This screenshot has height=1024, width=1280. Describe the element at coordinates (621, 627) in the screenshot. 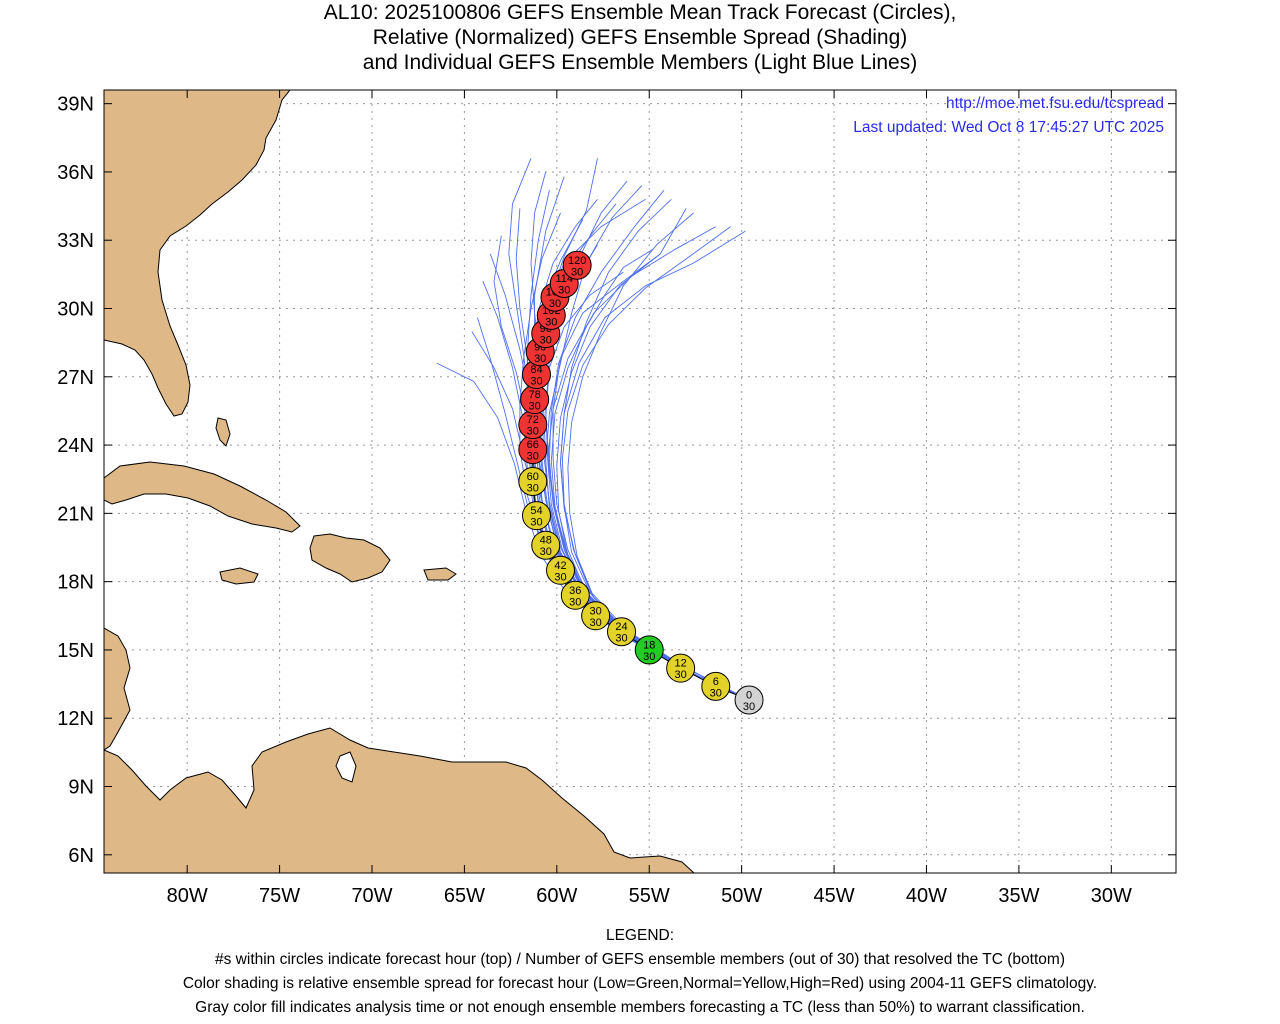

I see `forecast-hour-label: 24` at that location.